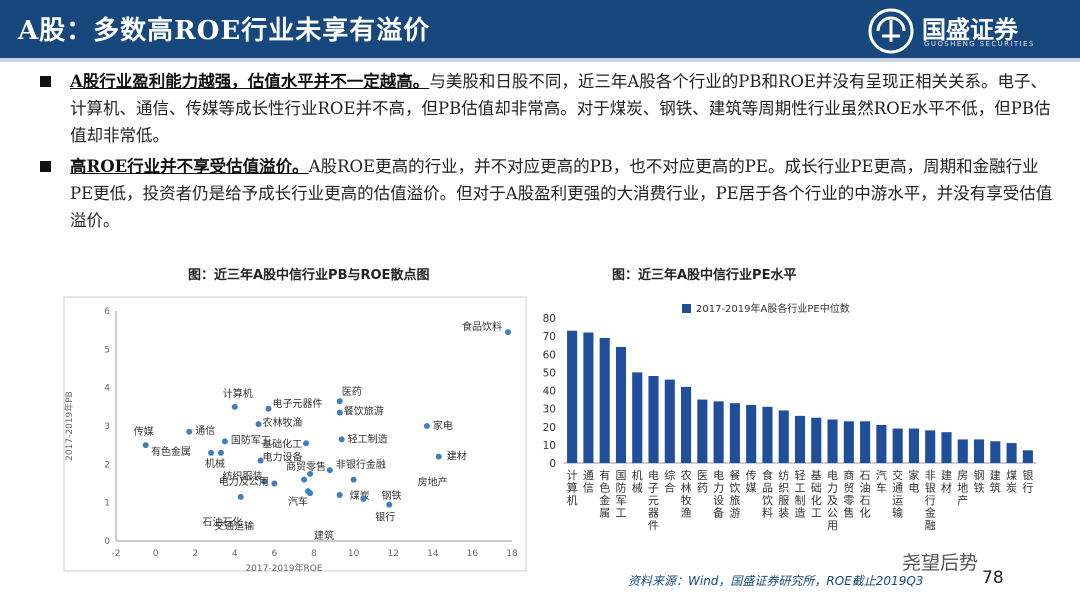 The height and width of the screenshot is (608, 1080). What do you see at coordinates (443, 425) in the screenshot?
I see `point-label: 家电` at bounding box center [443, 425].